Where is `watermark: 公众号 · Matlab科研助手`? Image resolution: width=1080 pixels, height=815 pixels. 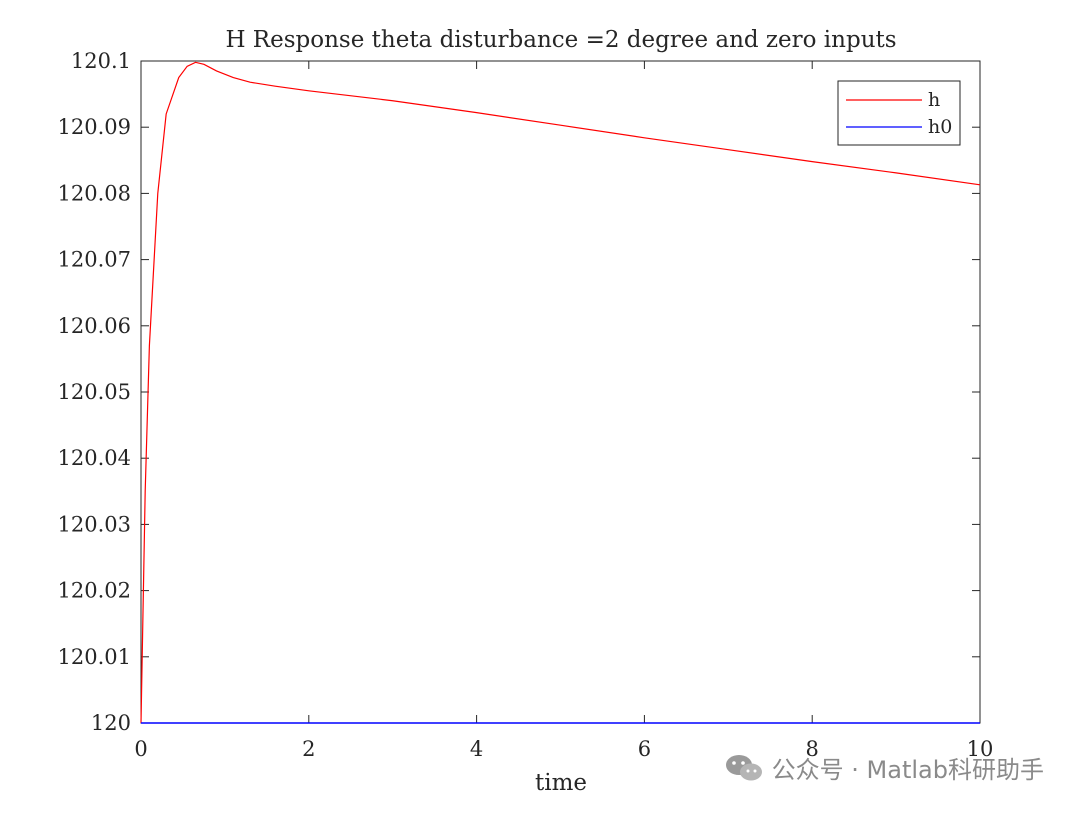 watermark: 公众号 · Matlab科研助手 is located at coordinates (884, 767).